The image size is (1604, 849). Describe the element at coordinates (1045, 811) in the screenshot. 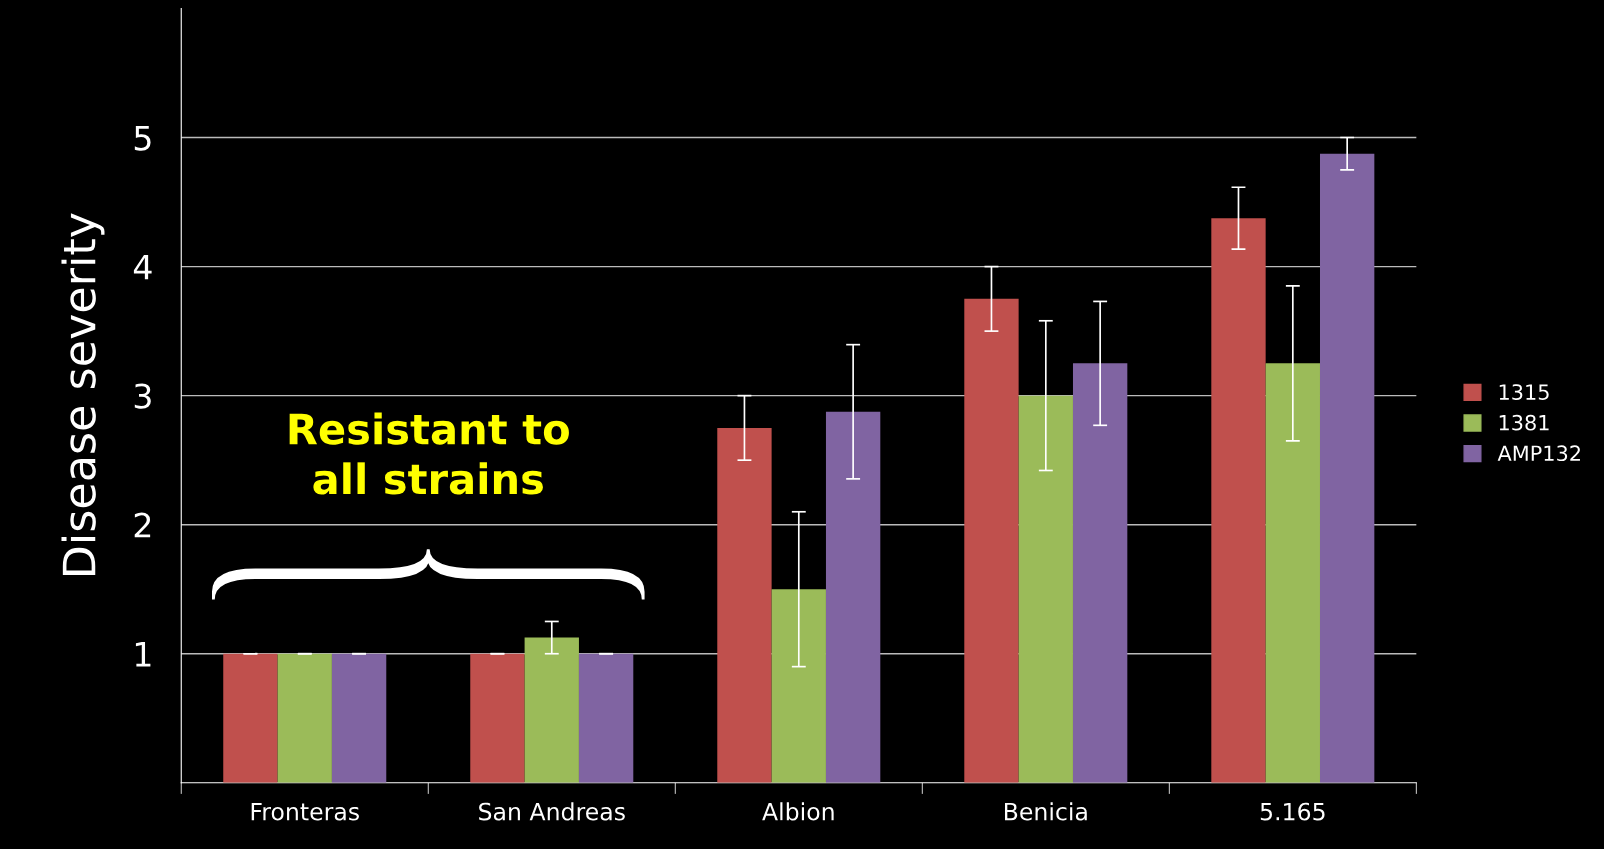

I see `x-tick-label: Benicia` at that location.